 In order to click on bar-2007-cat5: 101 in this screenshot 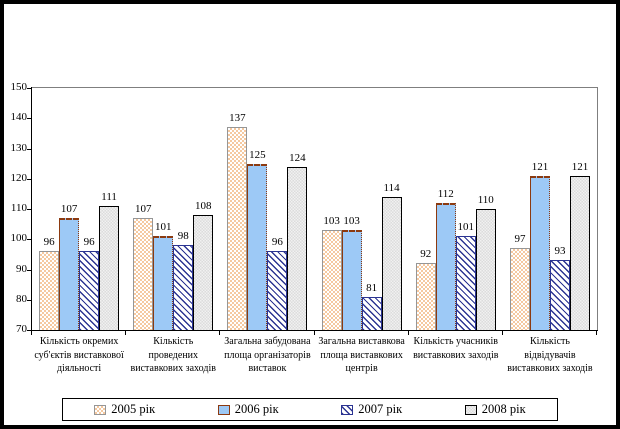, I will do `click(465, 275)`.